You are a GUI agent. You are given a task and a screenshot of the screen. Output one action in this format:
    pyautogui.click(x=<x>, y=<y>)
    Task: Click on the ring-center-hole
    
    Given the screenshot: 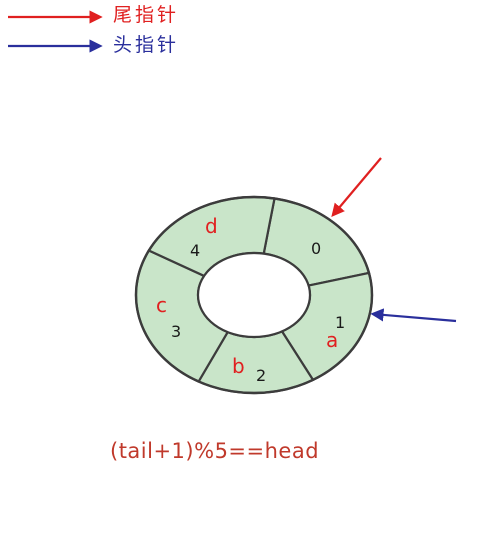 What is the action you would take?
    pyautogui.click(x=254, y=295)
    